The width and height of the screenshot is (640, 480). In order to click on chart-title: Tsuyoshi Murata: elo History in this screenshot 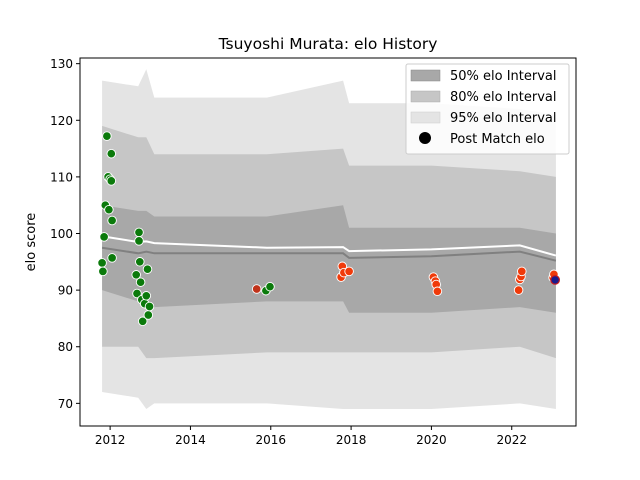, I will do `click(328, 44)`.